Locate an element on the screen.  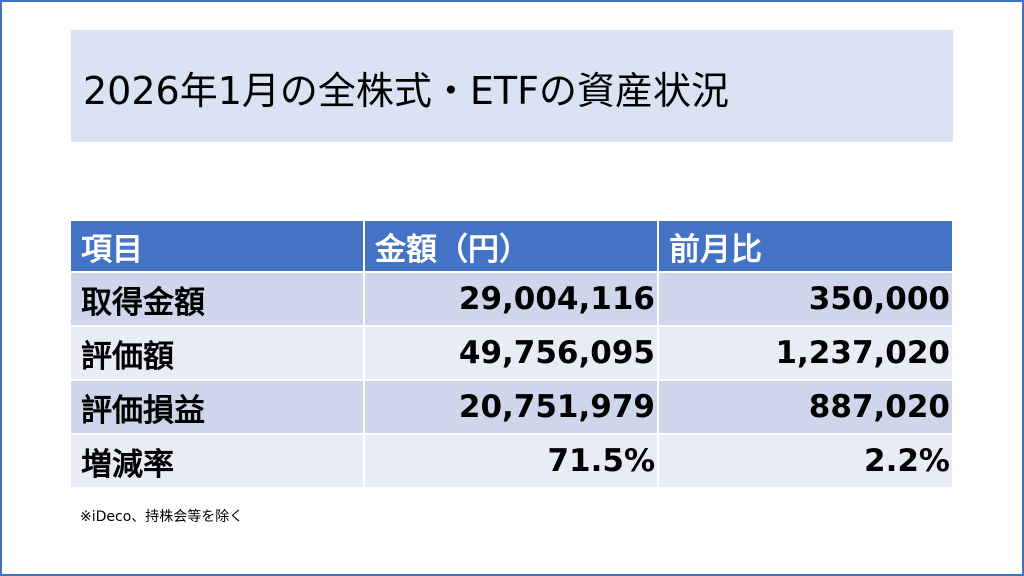
table-row: 評価損益 20,751,979 887,020 is located at coordinates (512, 407).